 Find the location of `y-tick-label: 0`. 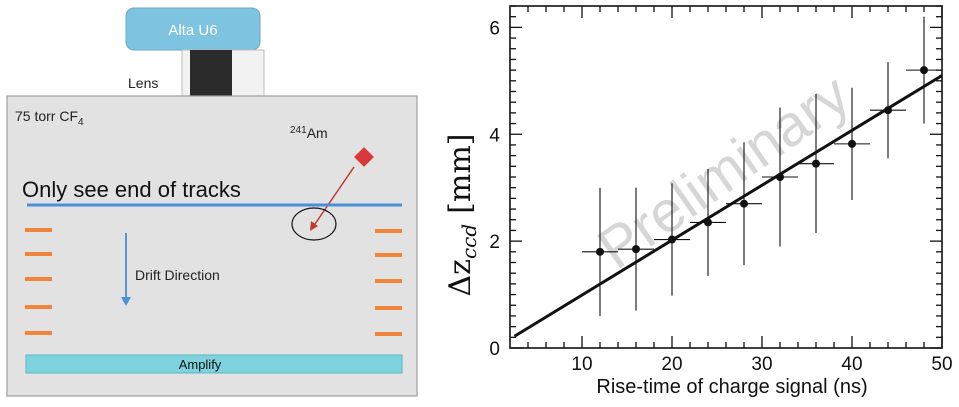

y-tick-label: 0 is located at coordinates (494, 349).